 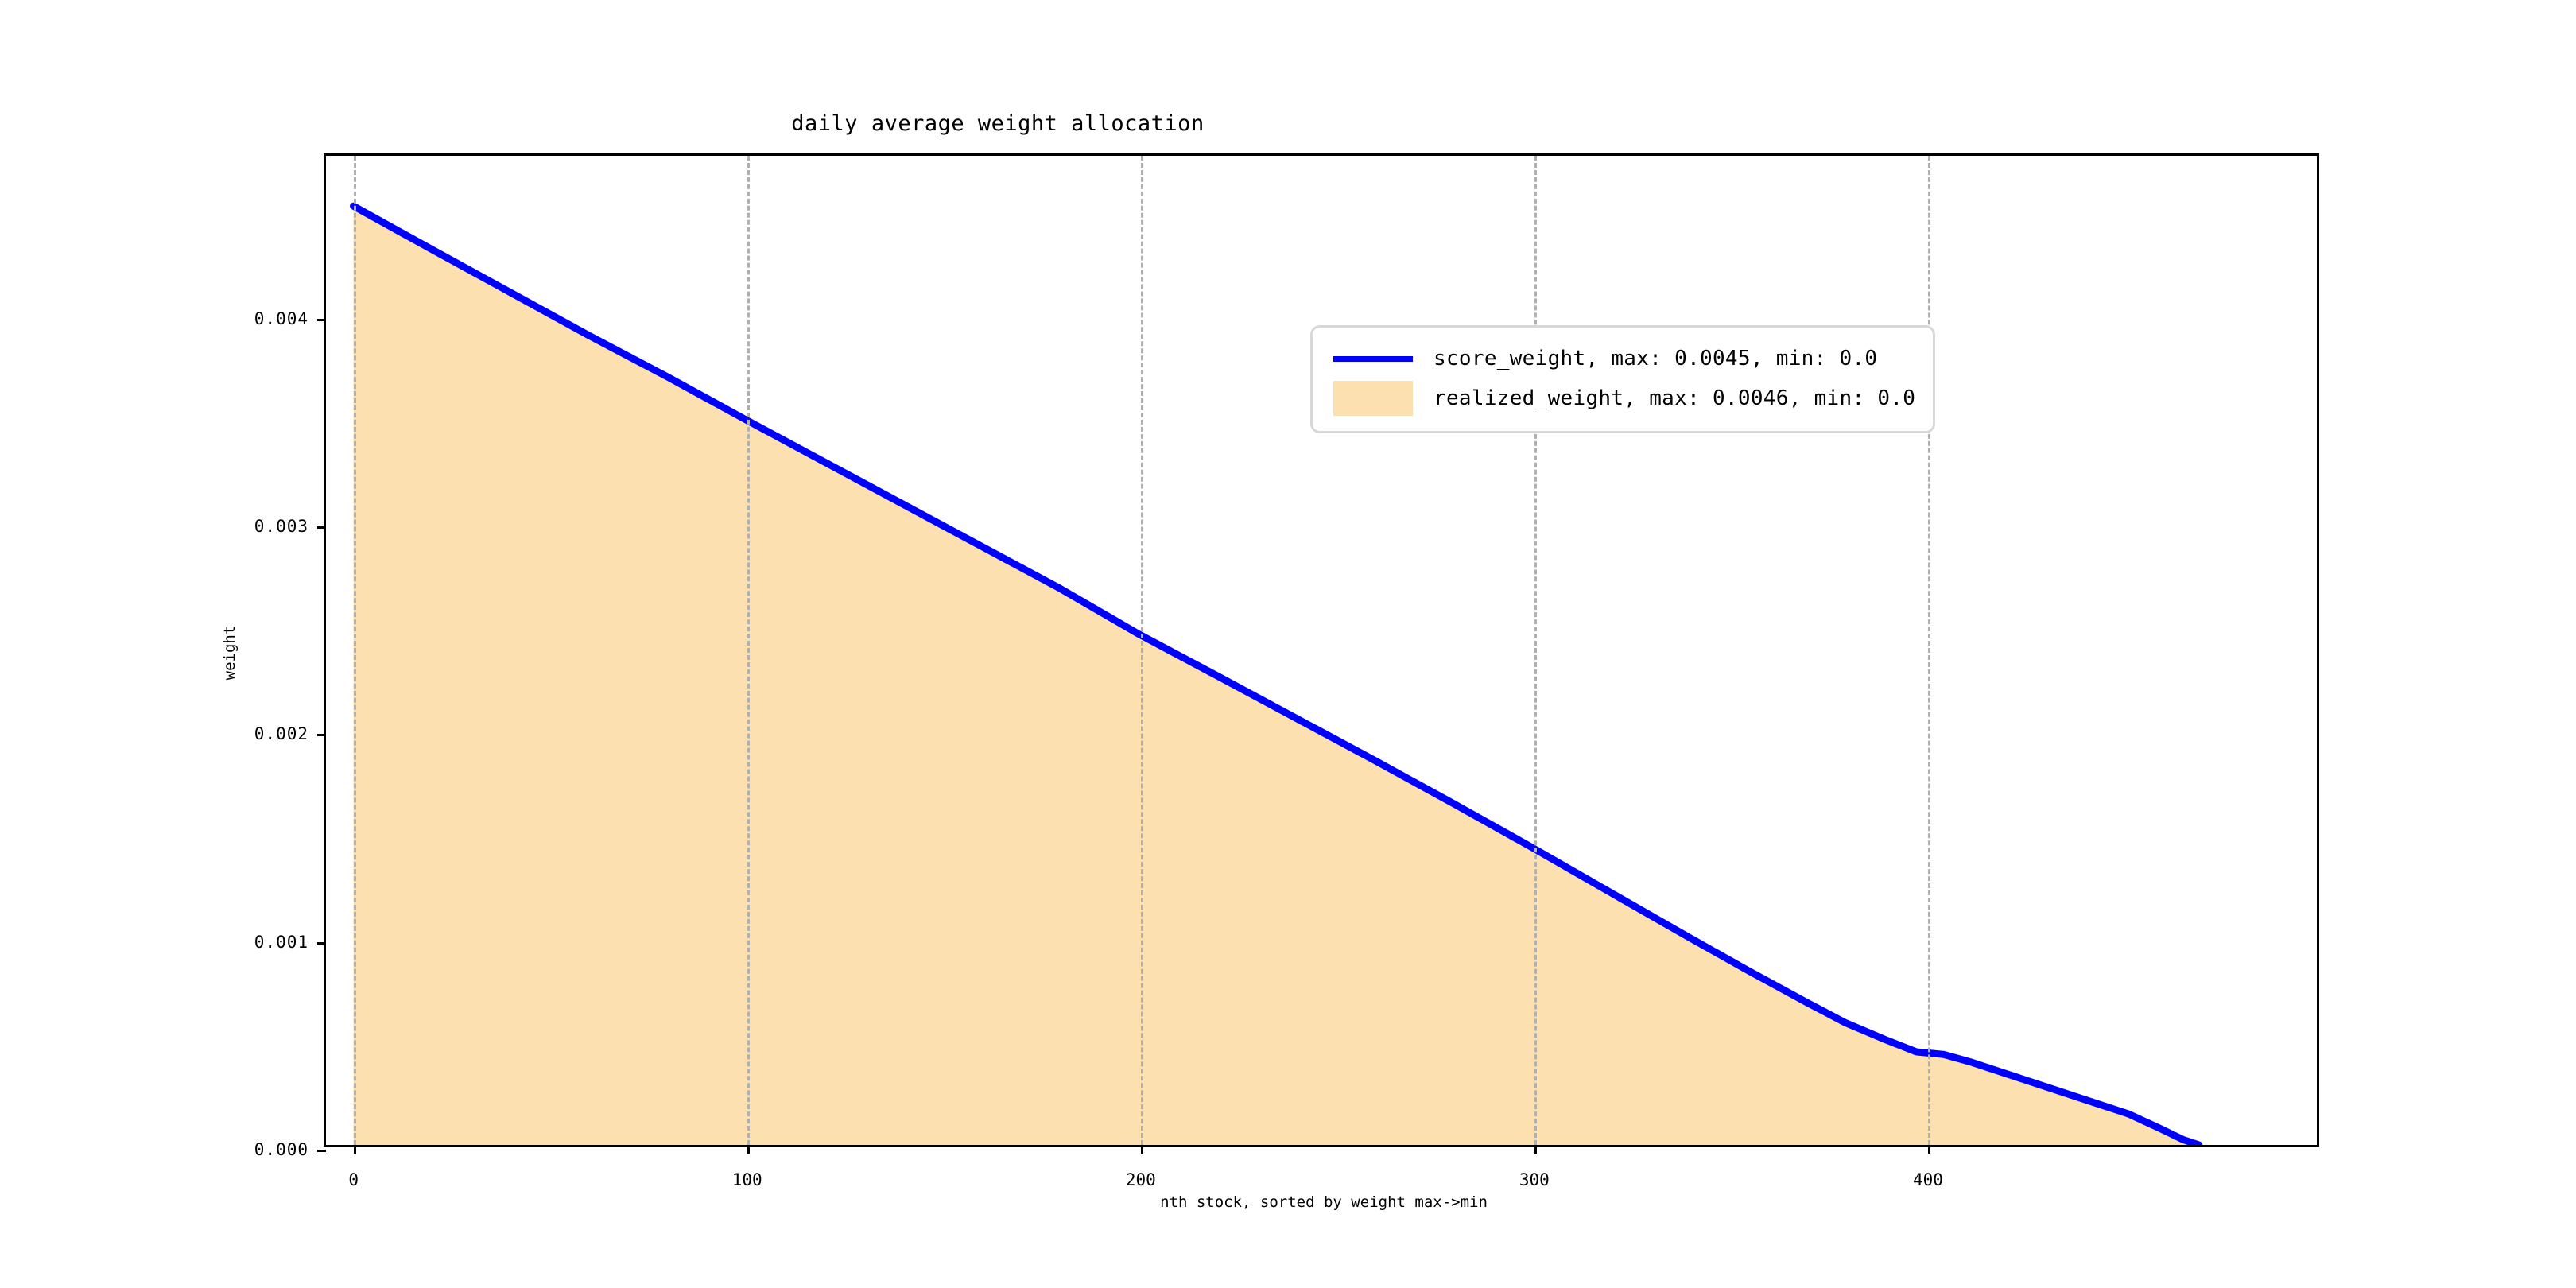 What do you see at coordinates (747, 1179) in the screenshot?
I see `x-tick-label: 100` at bounding box center [747, 1179].